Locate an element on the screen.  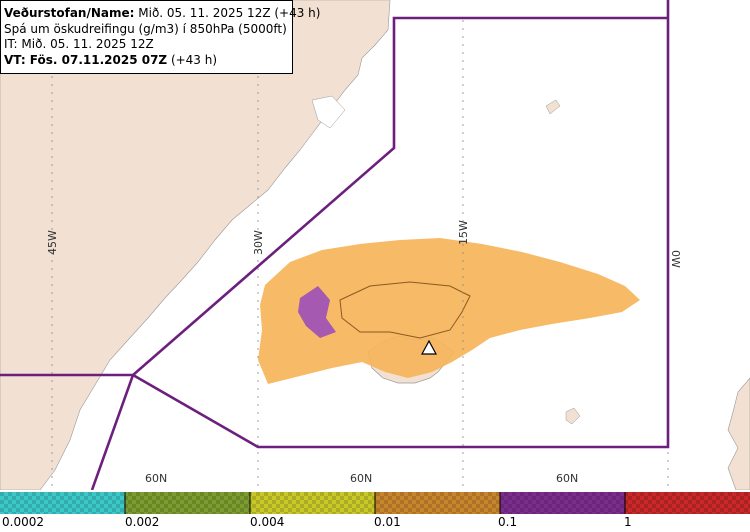
legend-label-3: 0.01 is located at coordinates (387, 522).